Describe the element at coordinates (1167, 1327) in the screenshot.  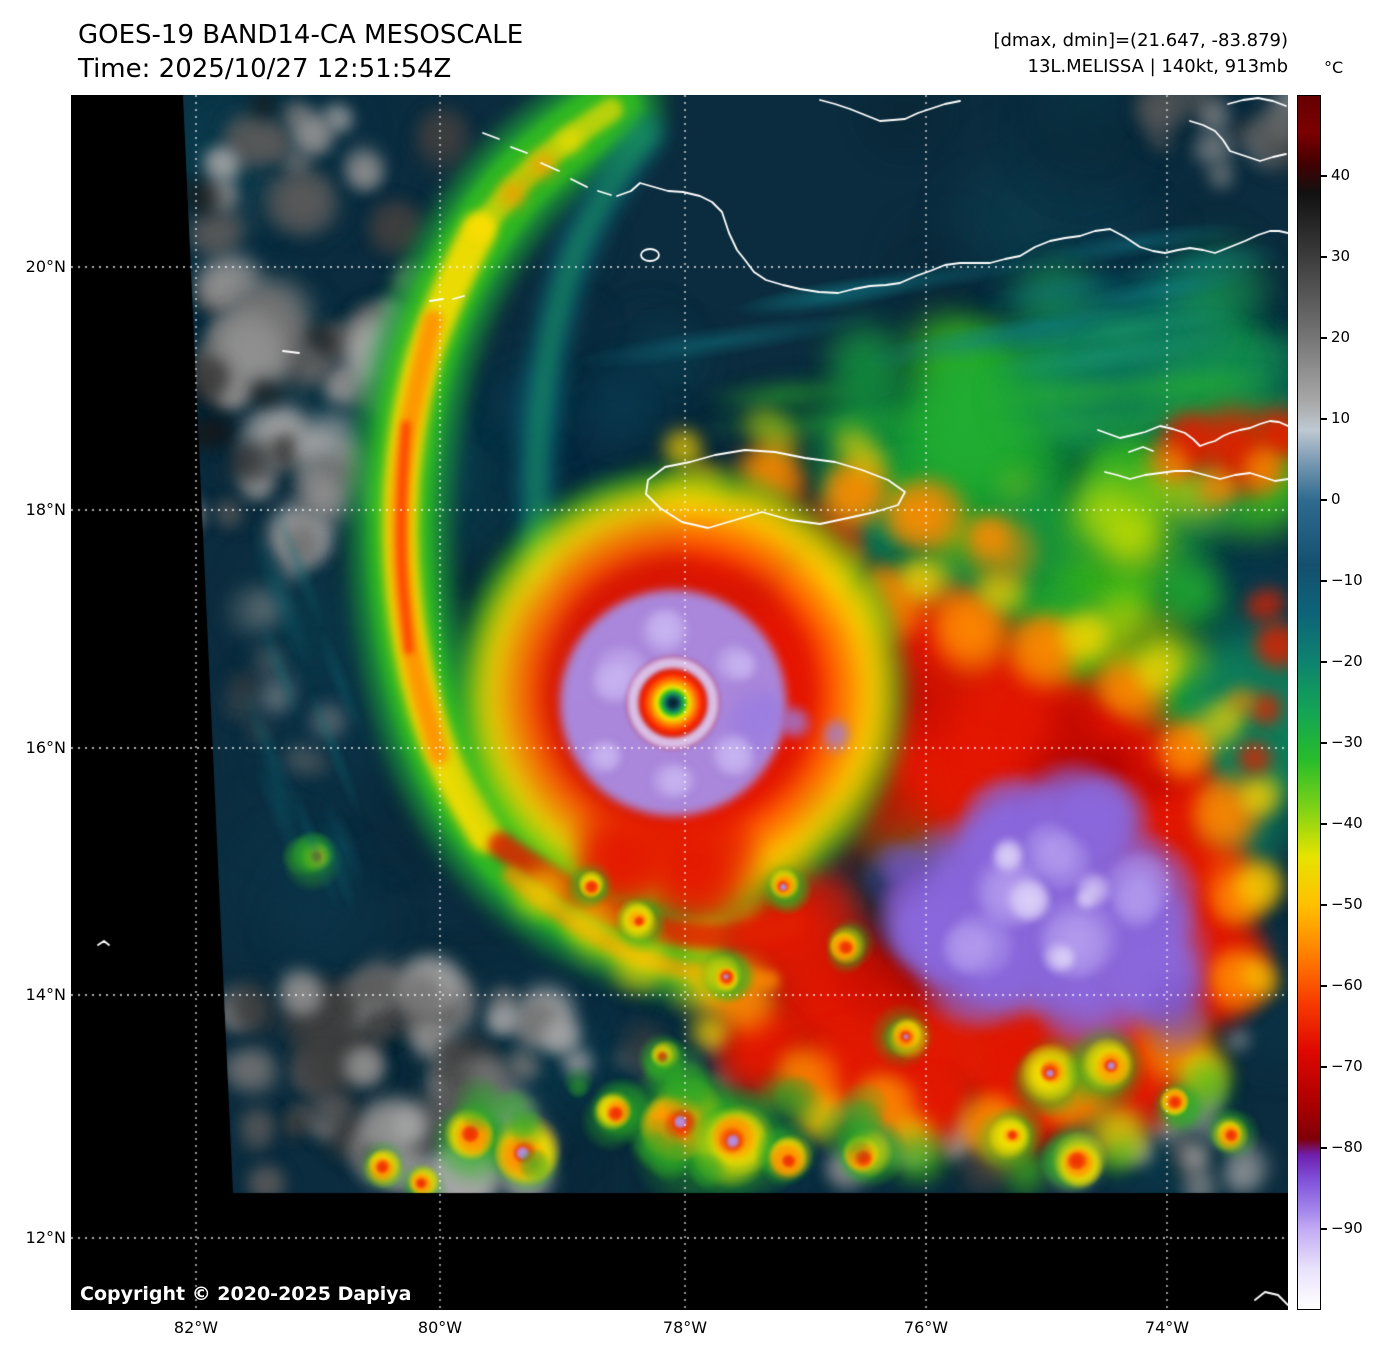
I see `lon-label: 74°W` at that location.